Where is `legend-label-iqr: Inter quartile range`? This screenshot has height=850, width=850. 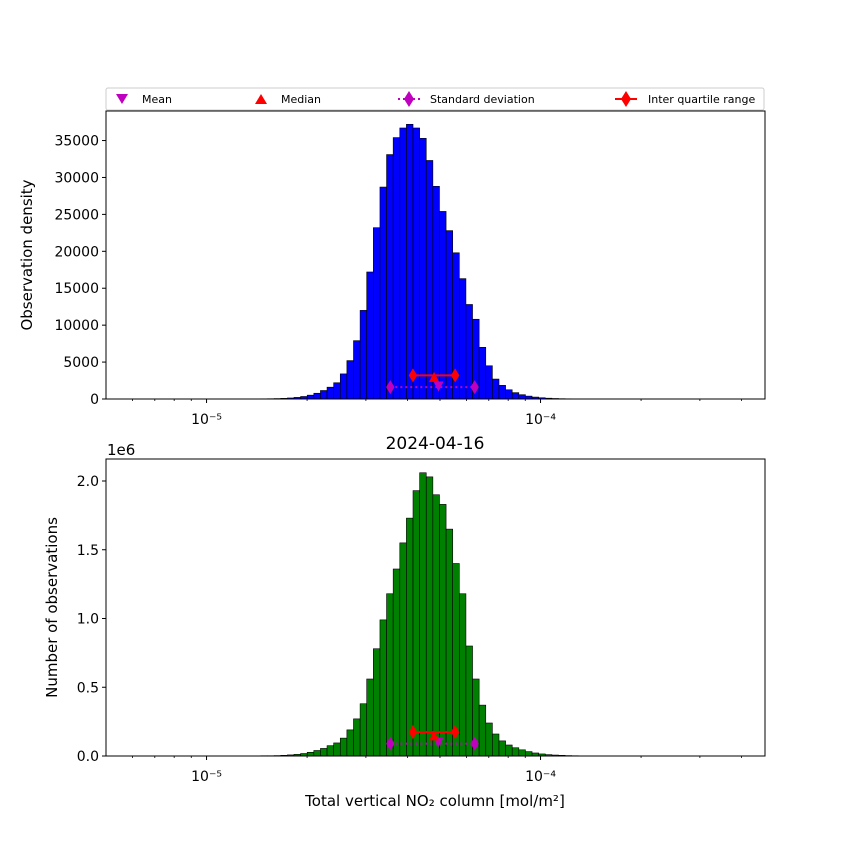 legend-label-iqr: Inter quartile range is located at coordinates (701, 99).